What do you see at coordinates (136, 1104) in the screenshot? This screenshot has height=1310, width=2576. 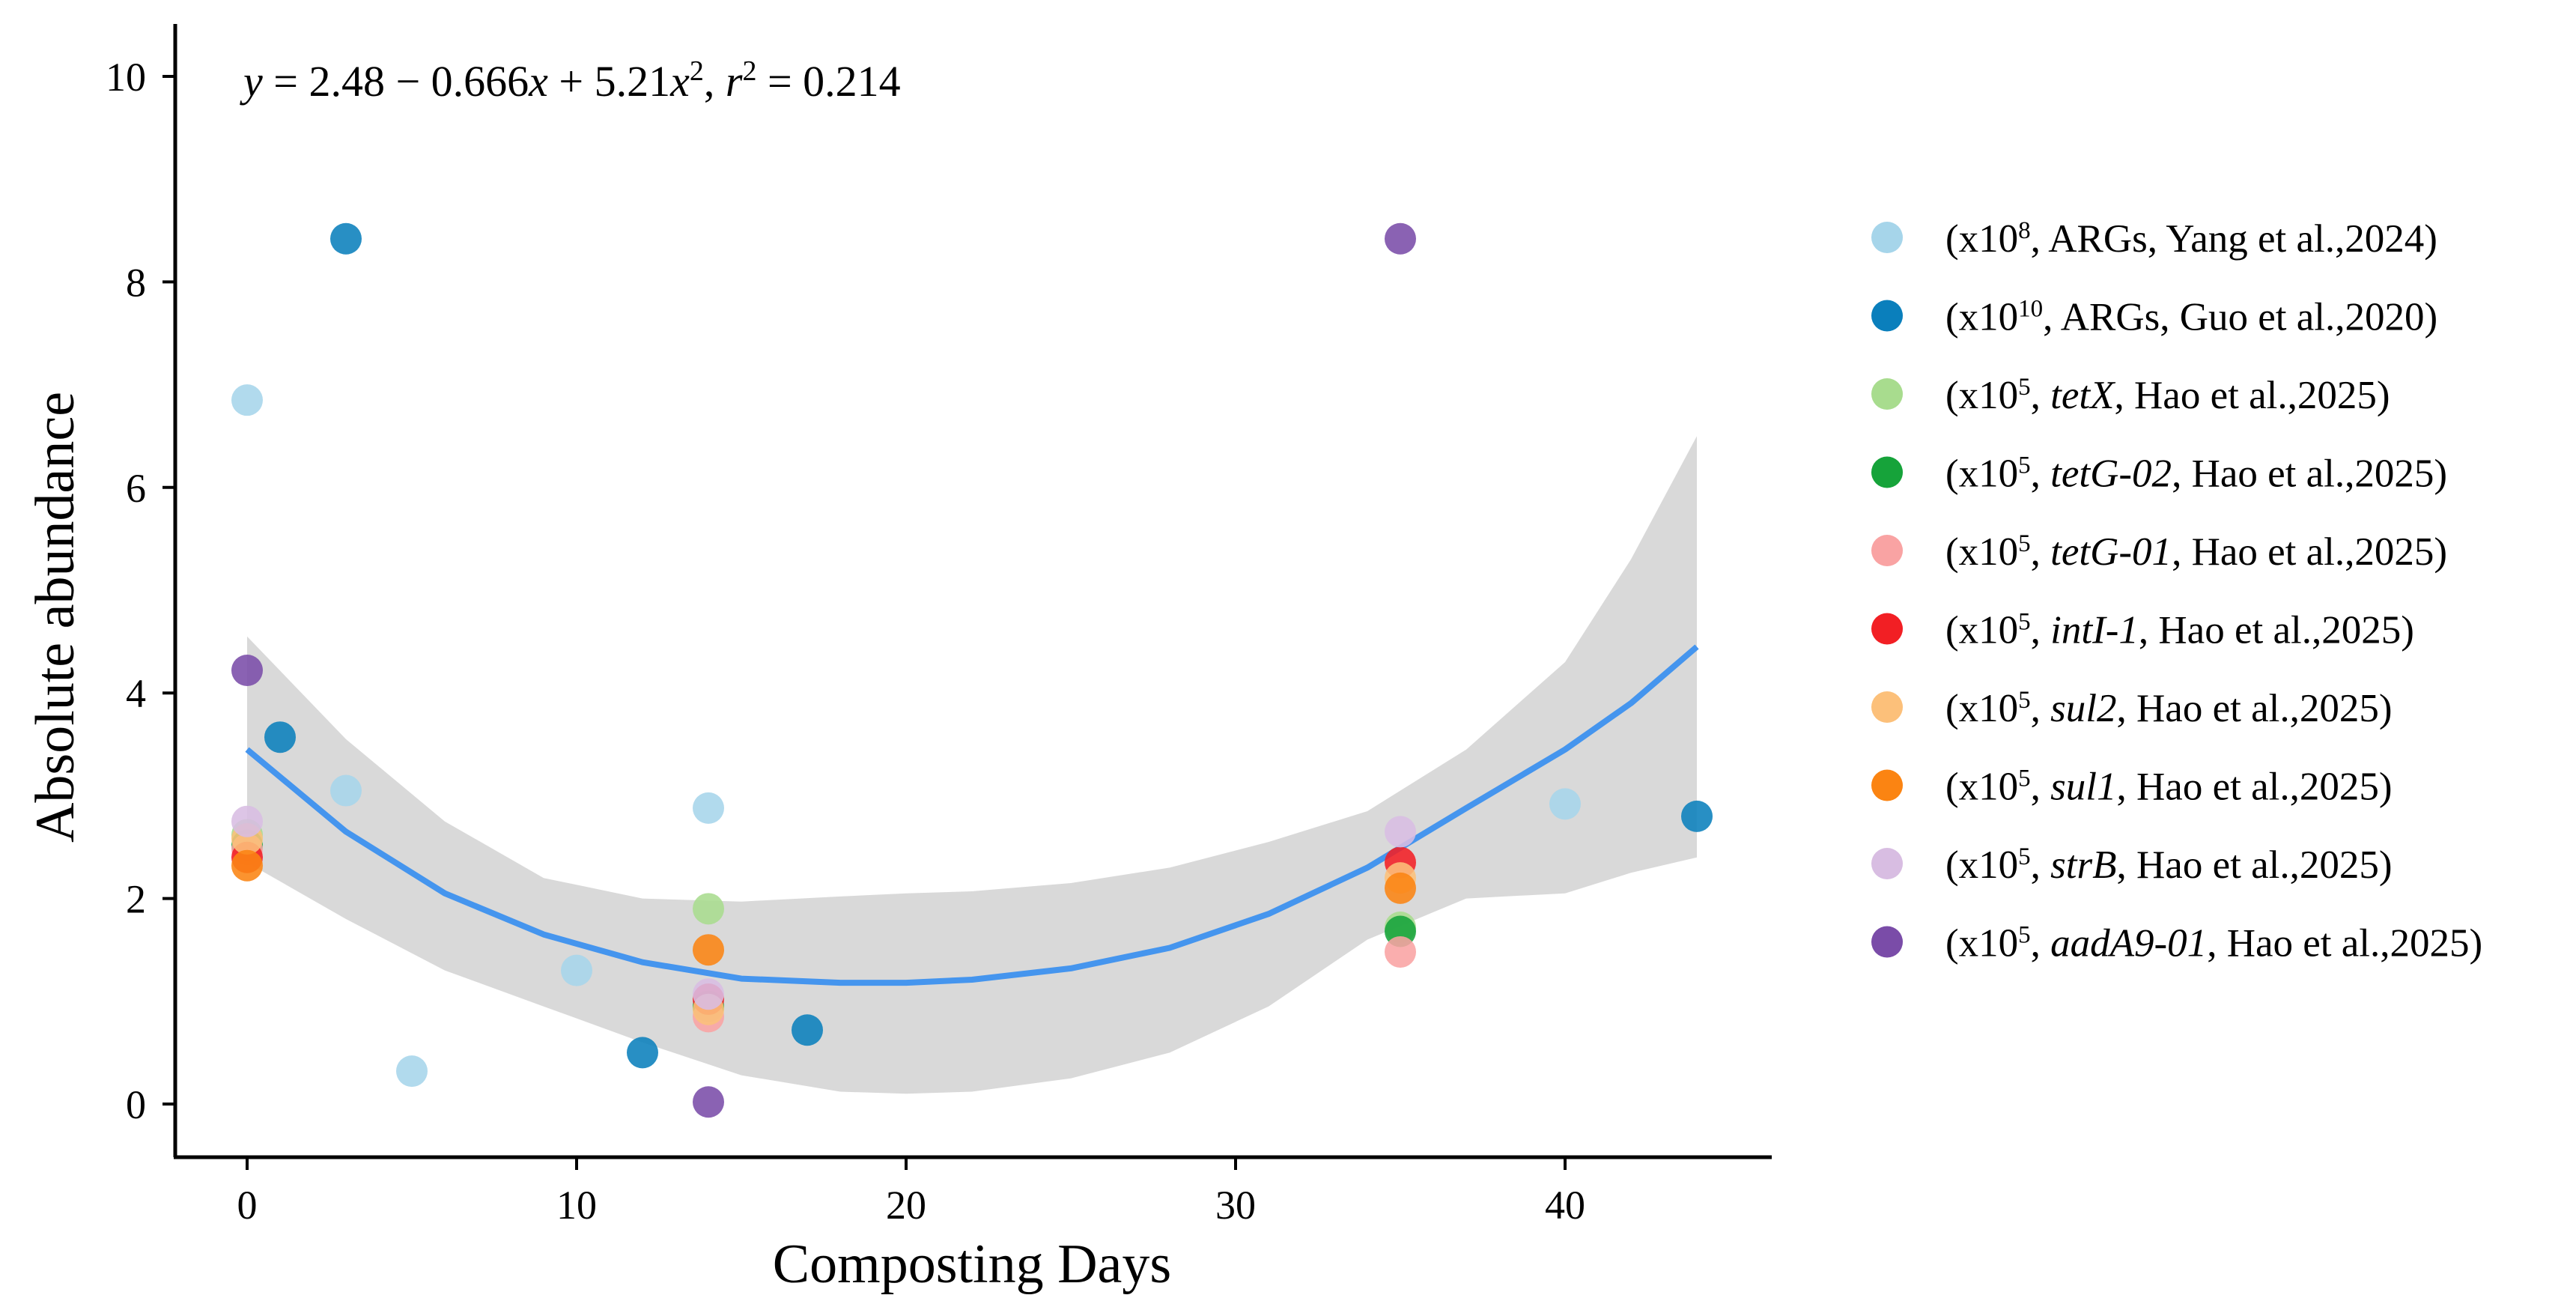 I see `y-tick-label: 0` at bounding box center [136, 1104].